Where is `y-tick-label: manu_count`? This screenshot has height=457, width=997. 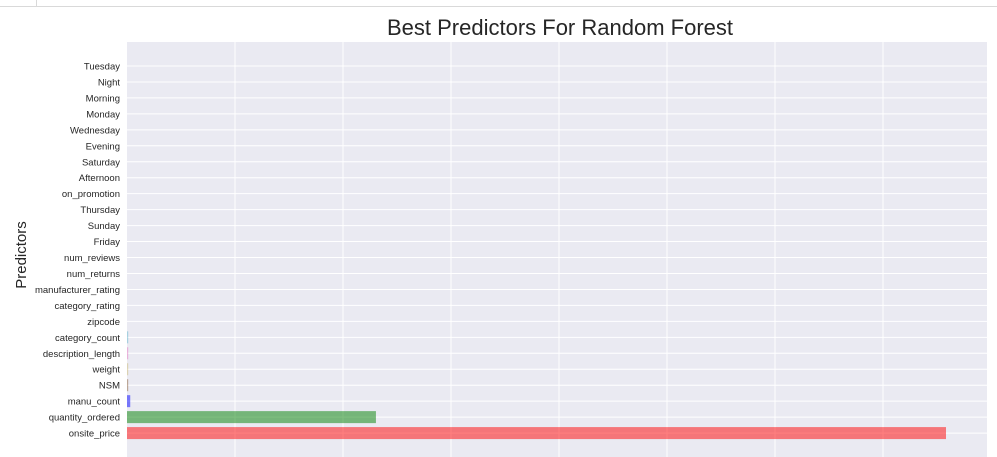
y-tick-label: manu_count is located at coordinates (94, 402).